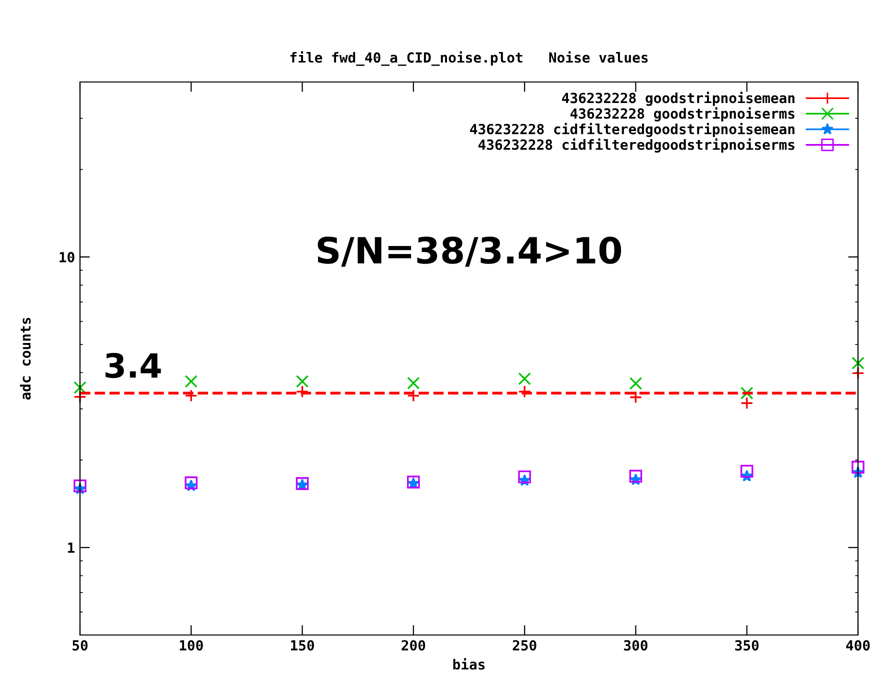 The height and width of the screenshot is (692, 879). I want to click on x-axis-title: bias, so click(469, 664).